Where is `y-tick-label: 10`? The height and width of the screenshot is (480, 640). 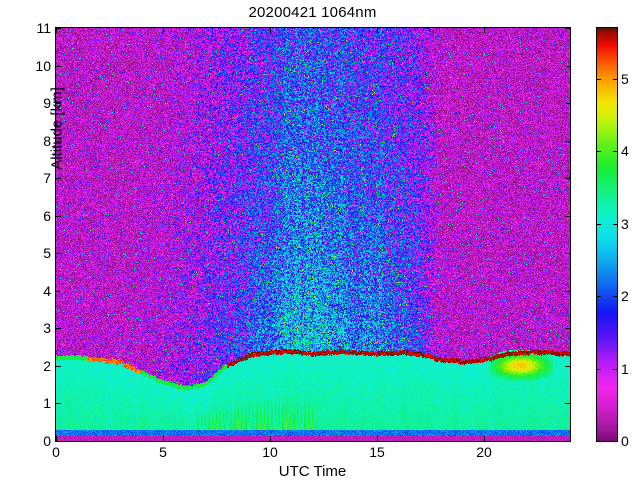
y-tick-label: 10 is located at coordinates (43, 66).